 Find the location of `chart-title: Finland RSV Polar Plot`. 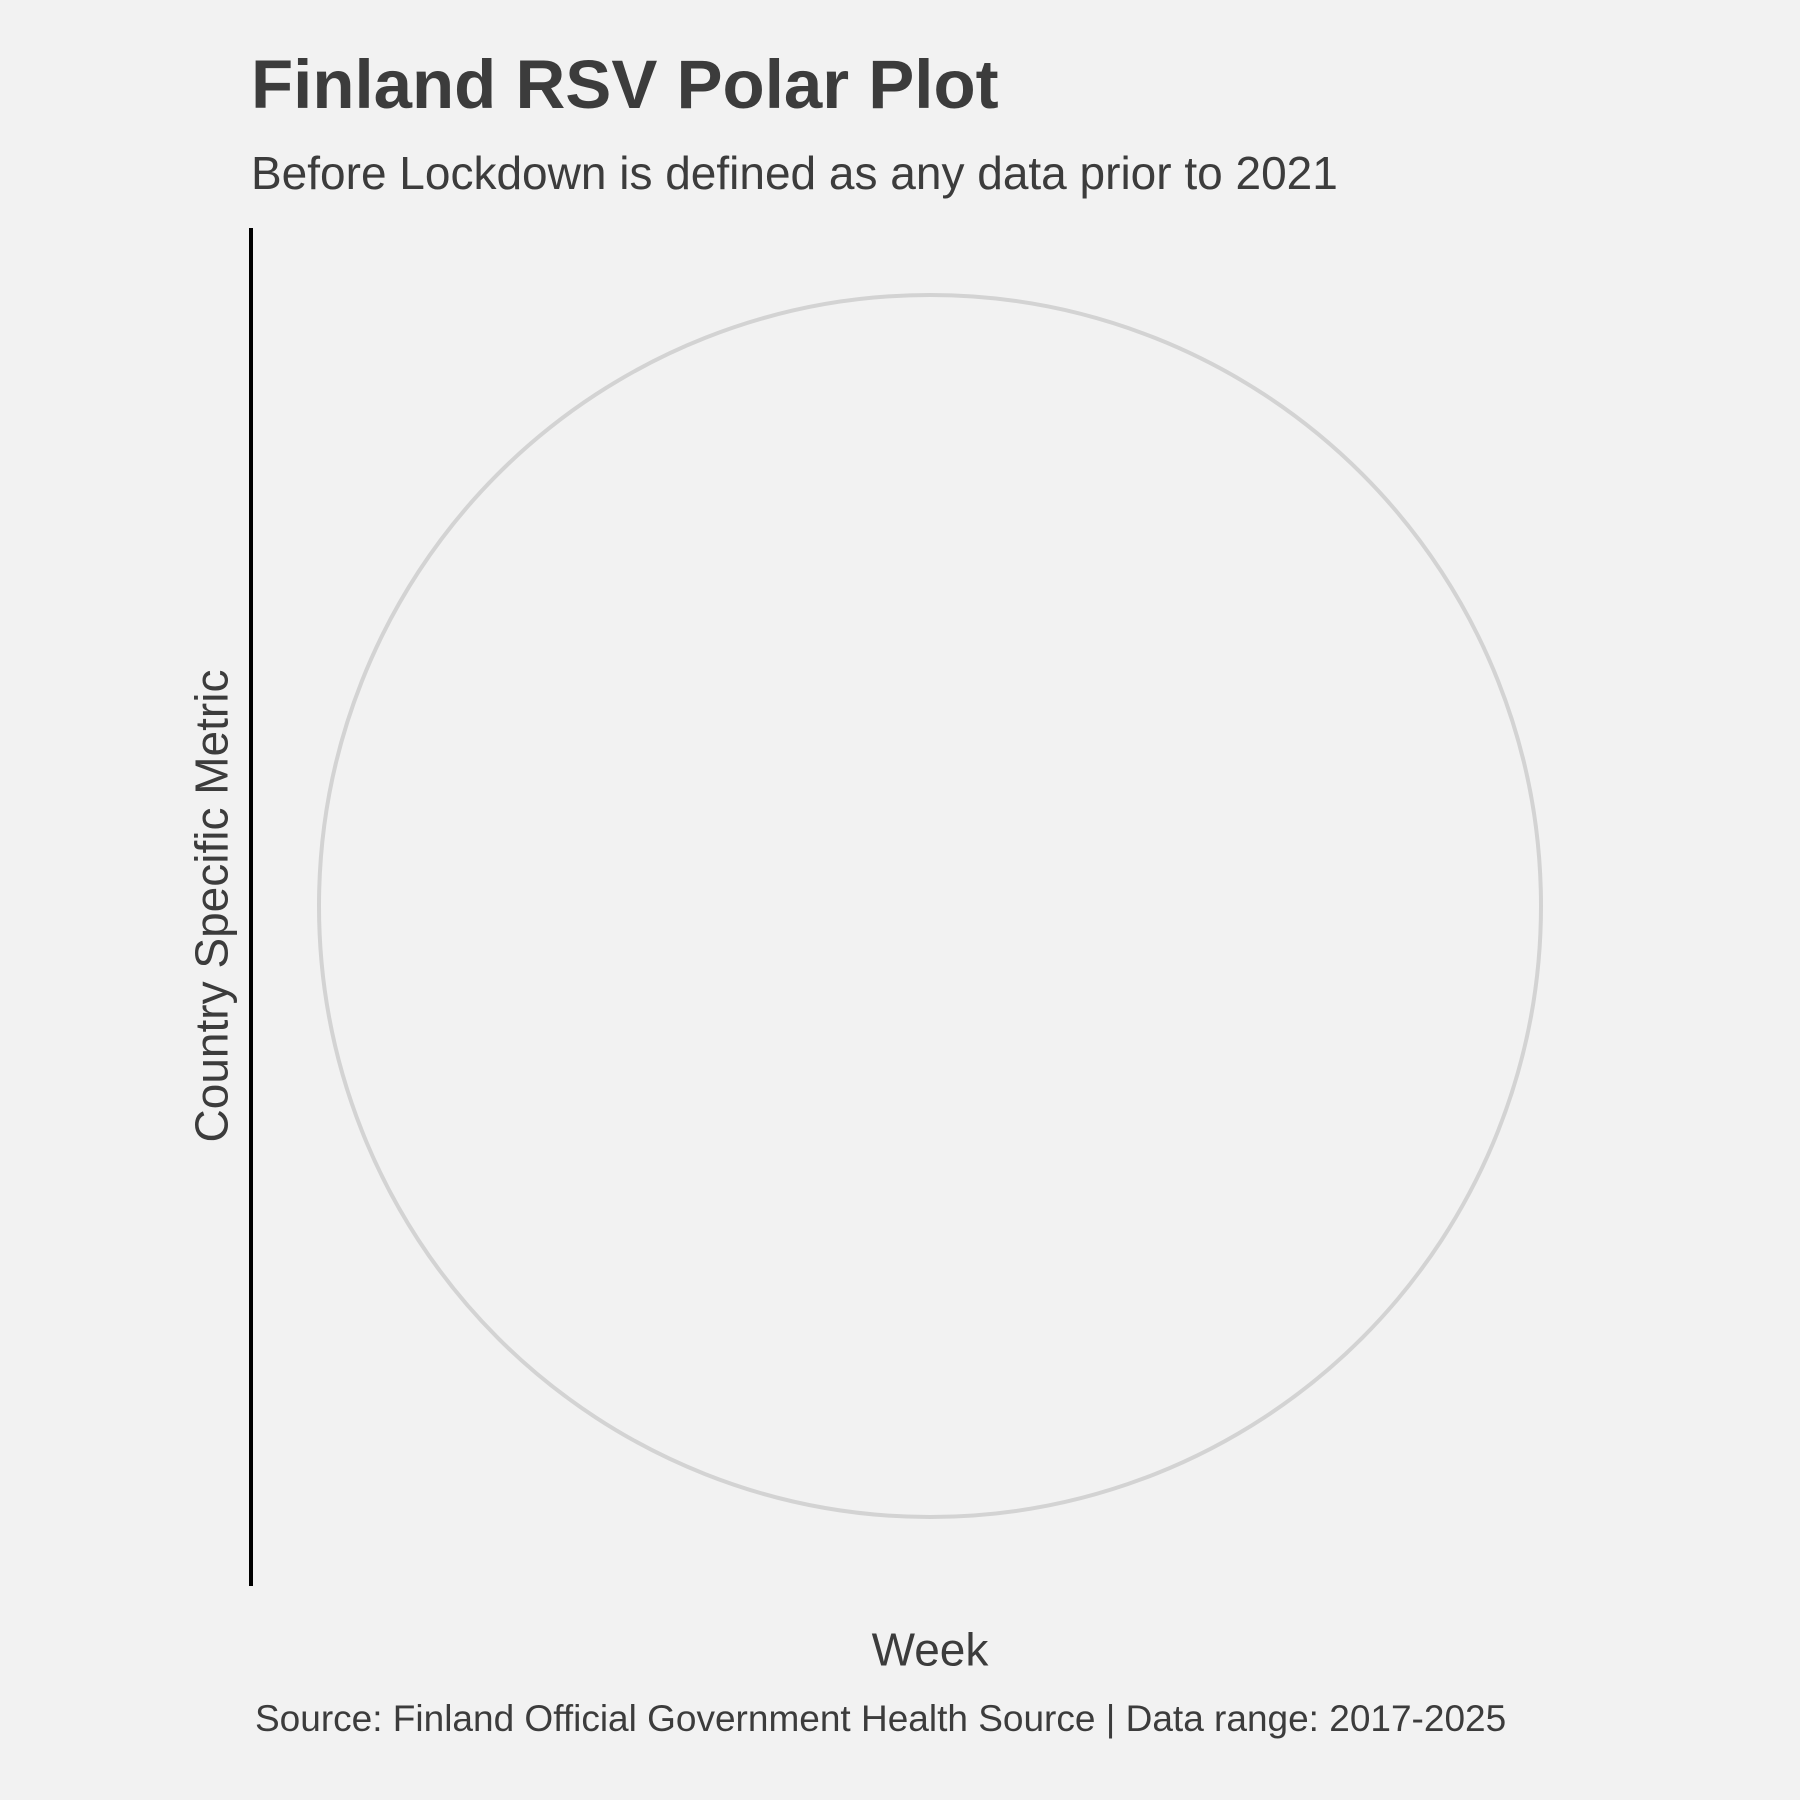

chart-title: Finland RSV Polar Plot is located at coordinates (625, 84).